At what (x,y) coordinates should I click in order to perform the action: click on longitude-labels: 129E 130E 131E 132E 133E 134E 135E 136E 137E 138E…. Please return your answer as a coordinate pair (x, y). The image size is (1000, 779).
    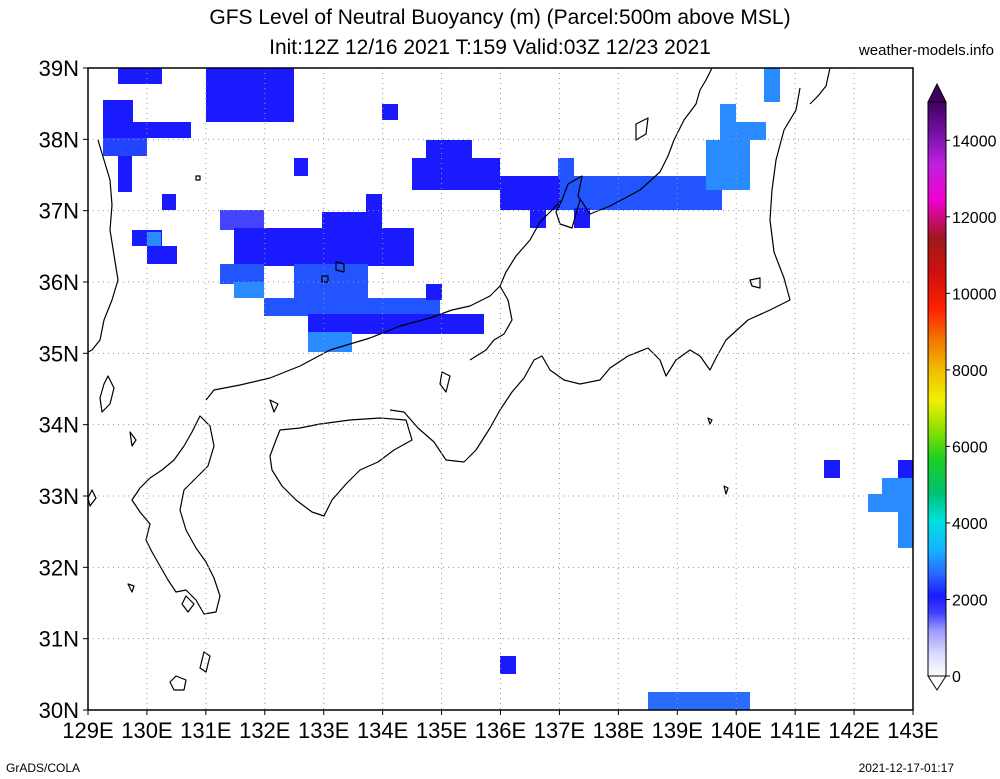
    Looking at the image, I should click on (500, 726).